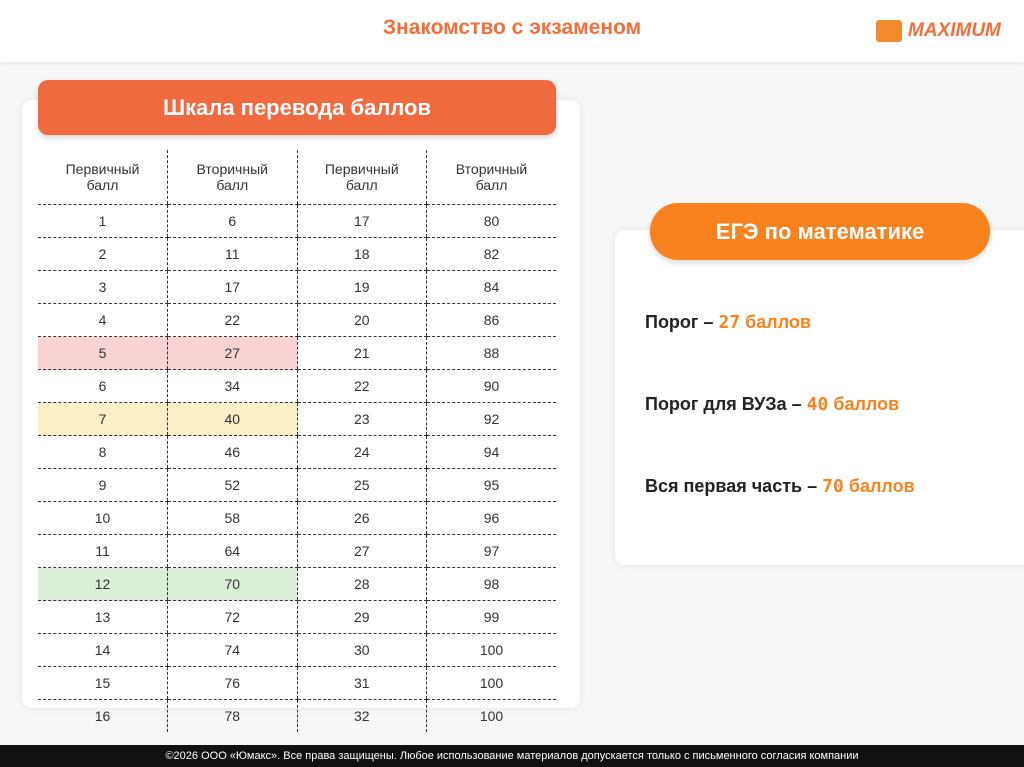 The image size is (1024, 767). I want to click on table-cell: 96, so click(491, 518).